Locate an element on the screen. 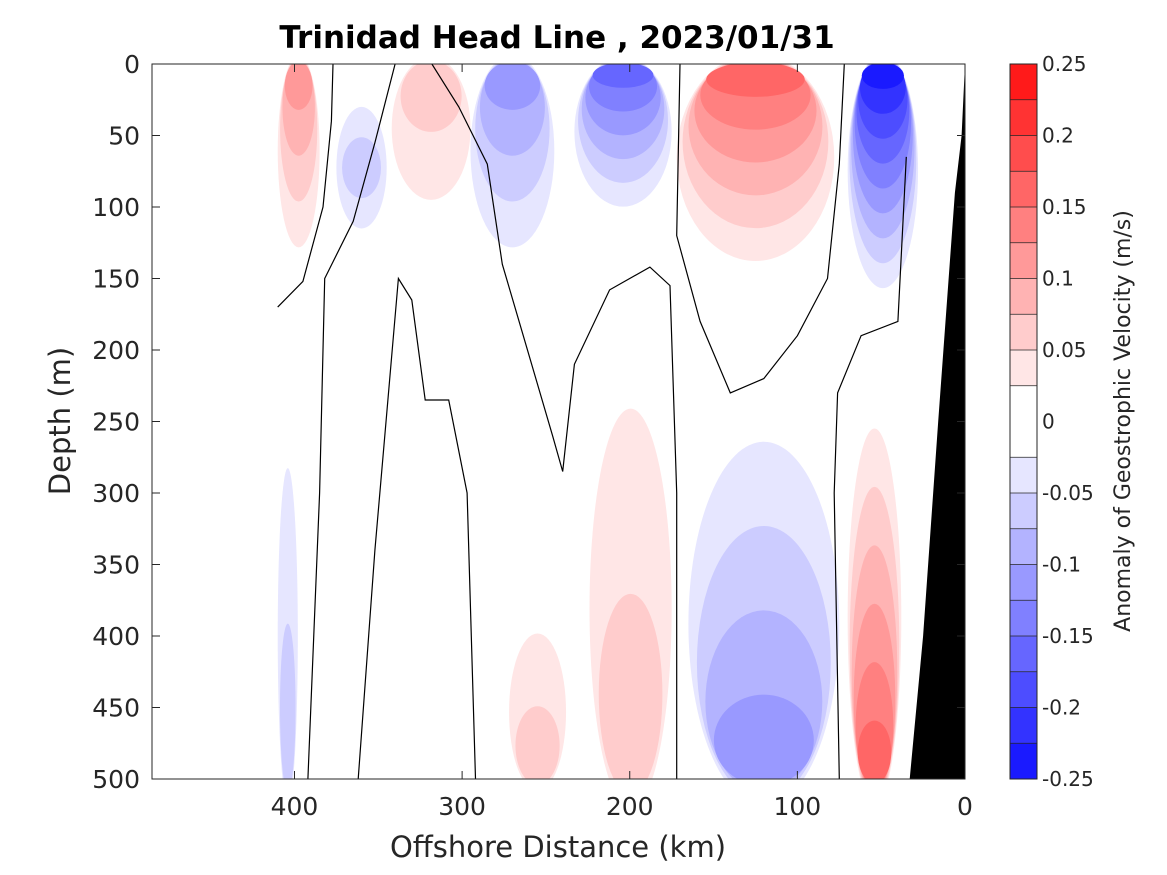 The height and width of the screenshot is (875, 1167). y-tick-label: 100 is located at coordinates (116, 207).